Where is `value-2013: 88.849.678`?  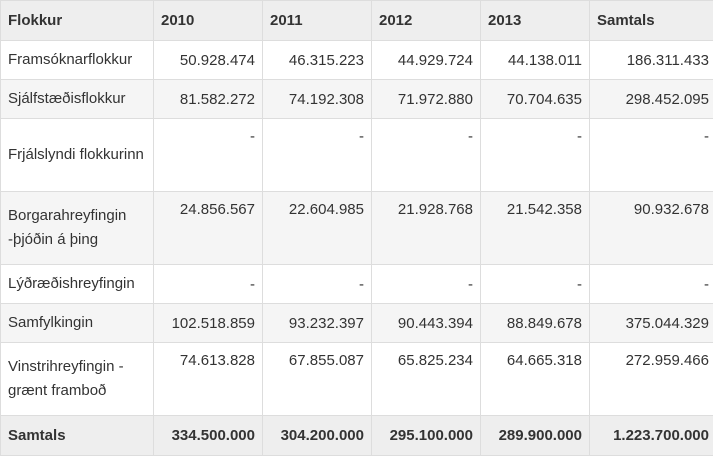 value-2013: 88.849.678 is located at coordinates (535, 323).